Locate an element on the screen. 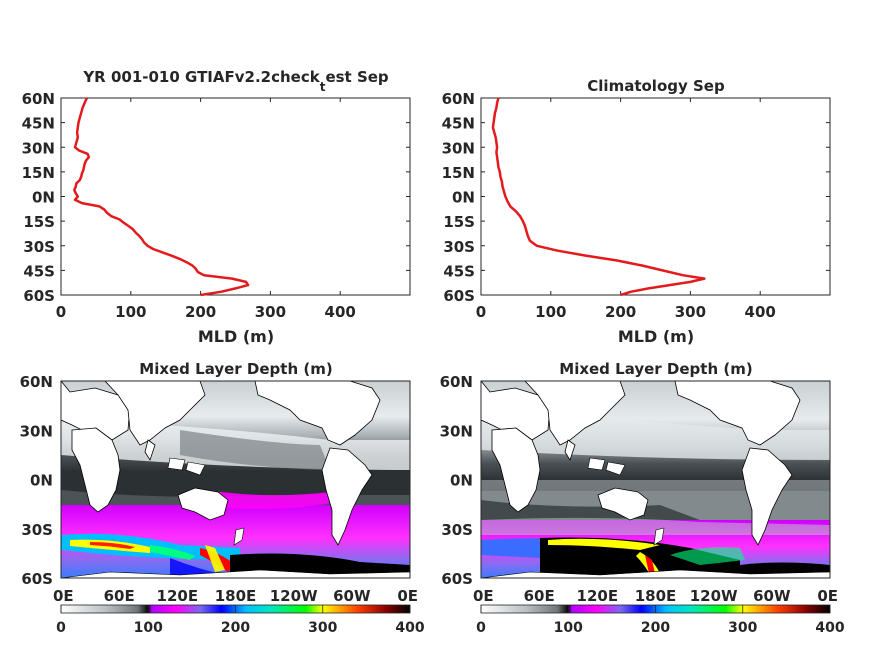  colorbar-ticks-left: 0 100 200 300 400 is located at coordinates (240, 620).